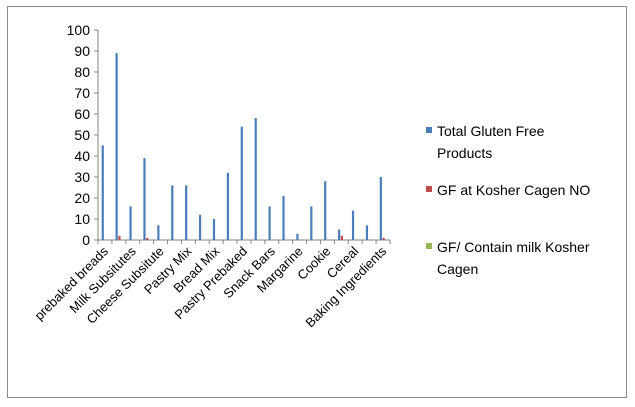 This screenshot has width=635, height=407. What do you see at coordinates (513, 247) in the screenshot?
I see `legend-label: GF/ Contain milk Kosher` at bounding box center [513, 247].